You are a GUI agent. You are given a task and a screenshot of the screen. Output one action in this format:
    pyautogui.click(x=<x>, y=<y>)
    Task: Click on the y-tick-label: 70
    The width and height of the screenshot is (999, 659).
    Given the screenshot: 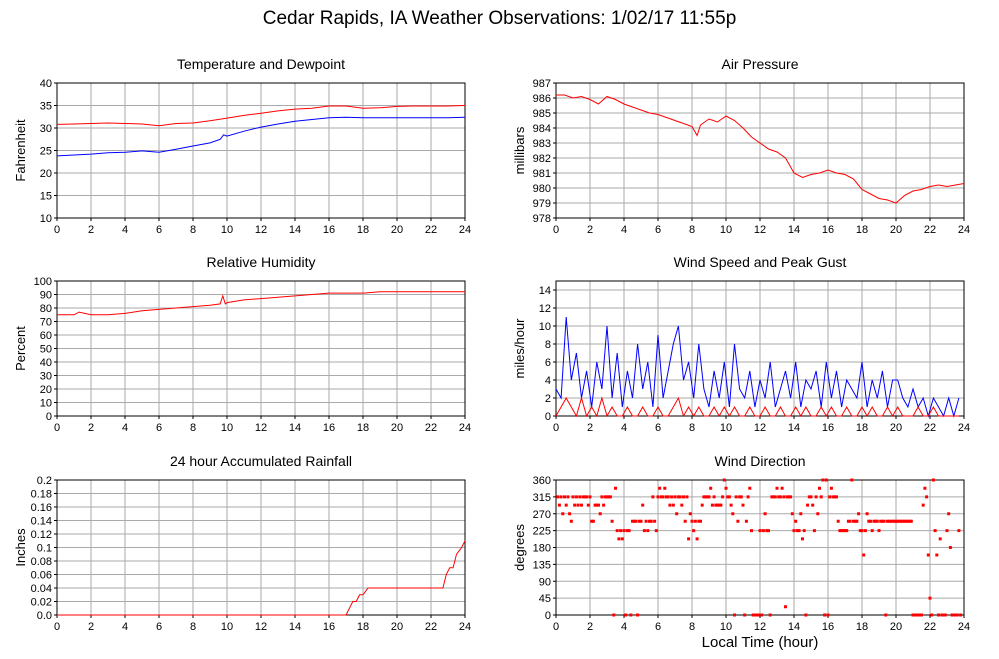 What is the action you would take?
    pyautogui.click(x=46, y=323)
    